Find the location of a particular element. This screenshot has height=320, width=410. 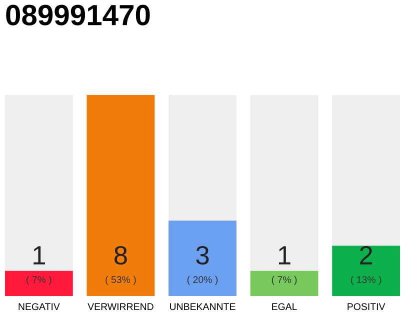

x-tick-label: VERWIRREND is located at coordinates (121, 306).